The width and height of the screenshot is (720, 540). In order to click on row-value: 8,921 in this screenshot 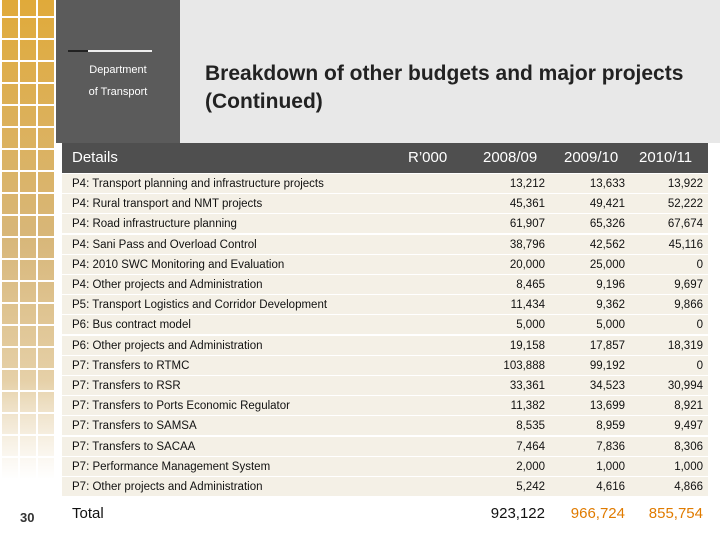, I will do `click(688, 406)`.